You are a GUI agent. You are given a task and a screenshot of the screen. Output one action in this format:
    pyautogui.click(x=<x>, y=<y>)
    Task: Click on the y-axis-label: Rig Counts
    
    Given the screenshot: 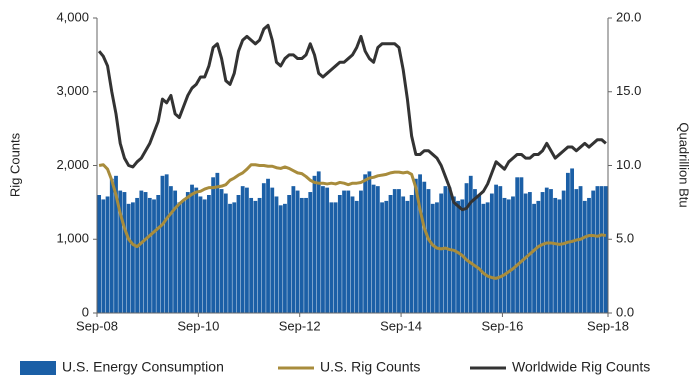 What is the action you would take?
    pyautogui.click(x=14, y=164)
    